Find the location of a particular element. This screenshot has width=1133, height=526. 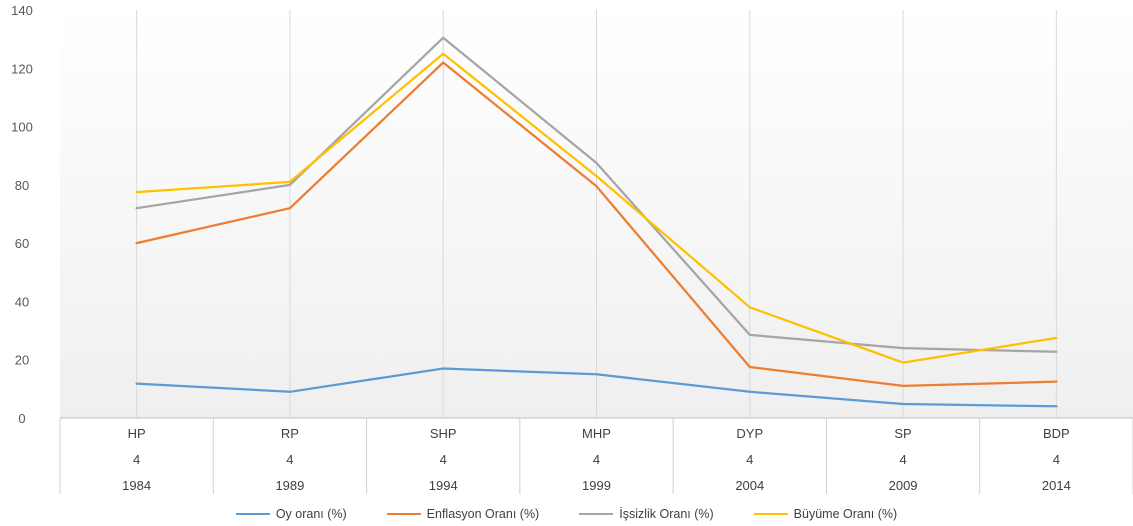

category-year-label: 1994 is located at coordinates (443, 485).